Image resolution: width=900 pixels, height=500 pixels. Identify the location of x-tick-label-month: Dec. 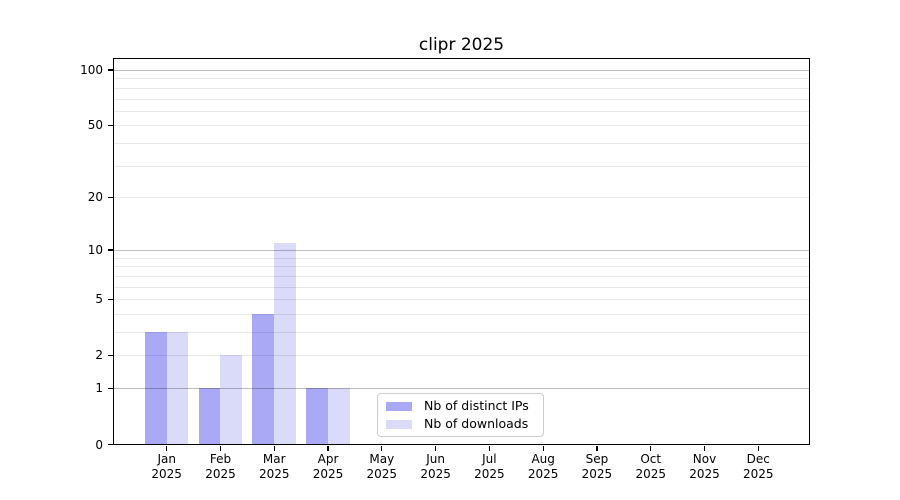
(758, 459).